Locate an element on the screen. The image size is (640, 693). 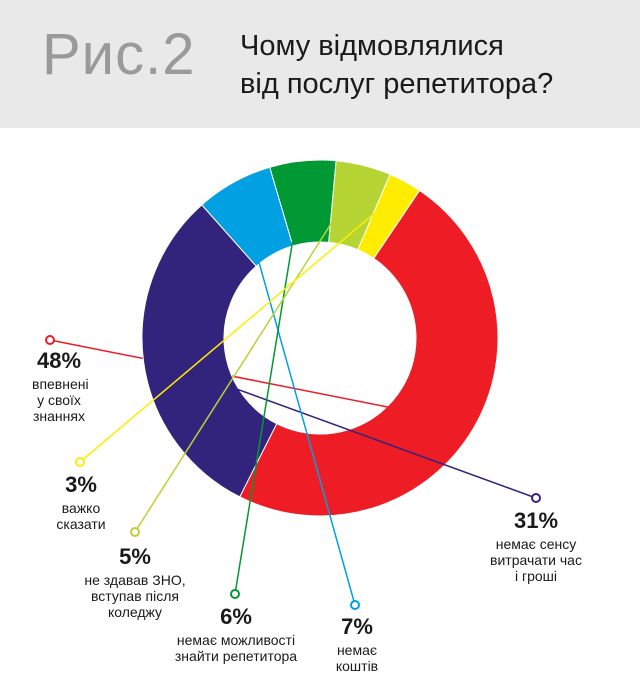
slice-desc-3-line-2: знайти репетитора is located at coordinates (236, 656).